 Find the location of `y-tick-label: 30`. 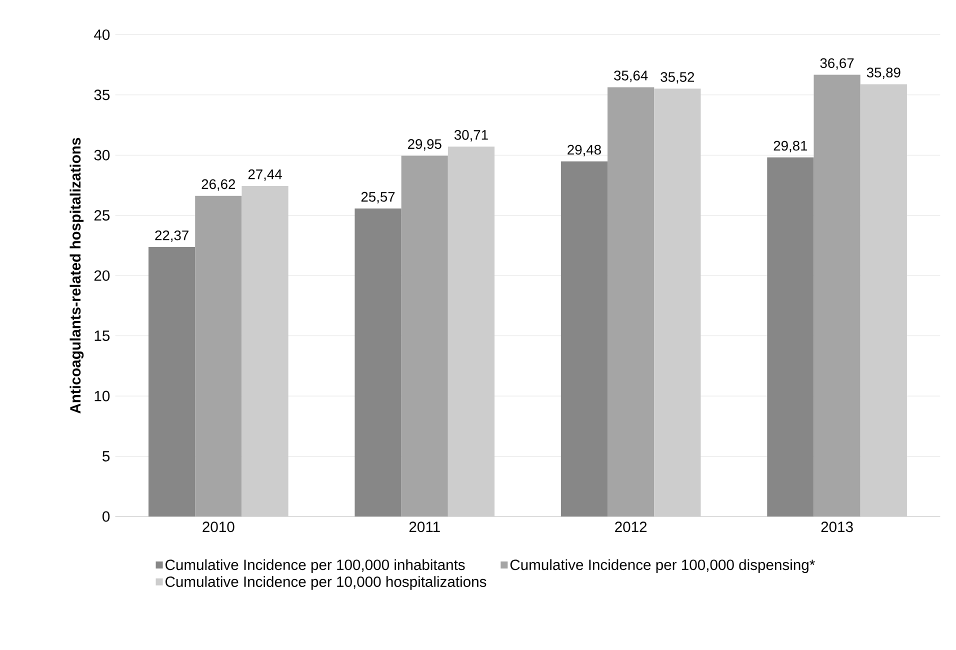

y-tick-label: 30 is located at coordinates (102, 155).